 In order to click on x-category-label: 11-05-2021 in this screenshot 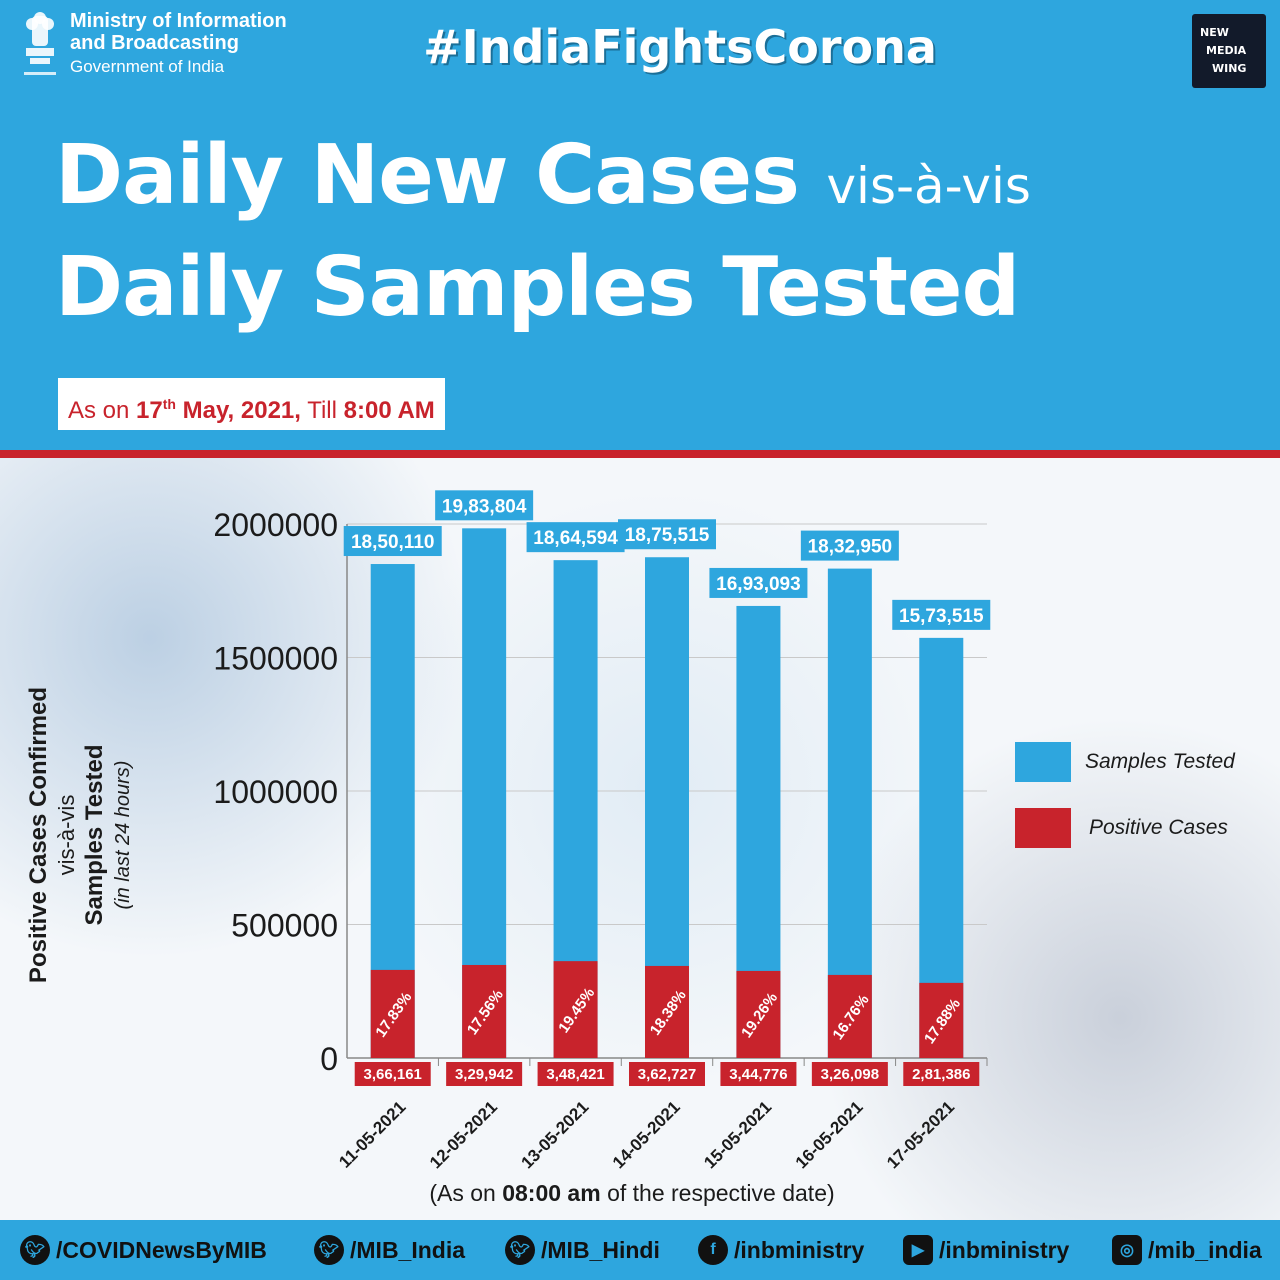, I will do `click(372, 1134)`.